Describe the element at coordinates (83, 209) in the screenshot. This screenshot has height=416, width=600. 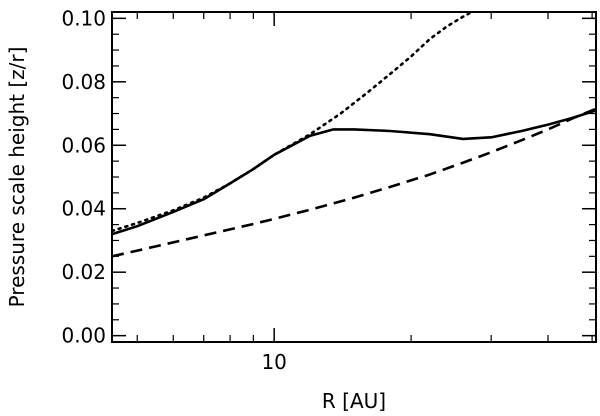
I see `y-tick-label: 0.04` at that location.